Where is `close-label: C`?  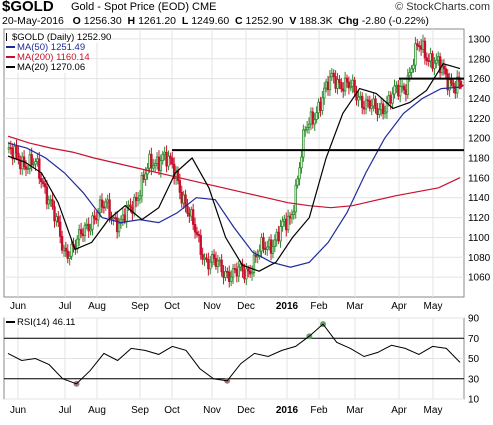
close-label: C is located at coordinates (239, 21).